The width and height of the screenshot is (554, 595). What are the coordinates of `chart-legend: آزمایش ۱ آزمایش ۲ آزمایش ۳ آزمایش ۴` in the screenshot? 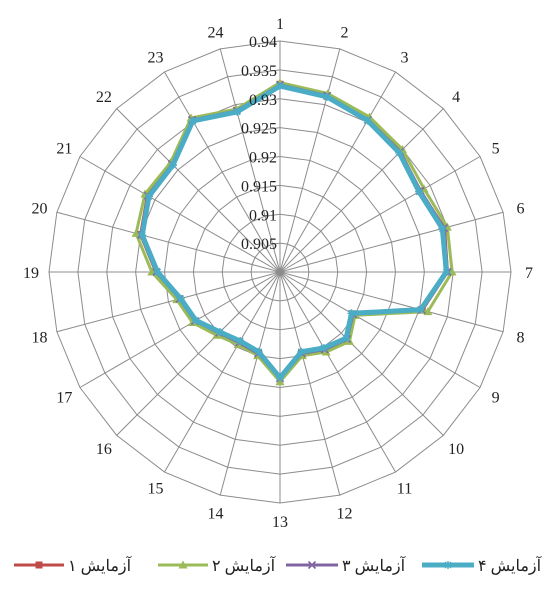 It's located at (278, 565).